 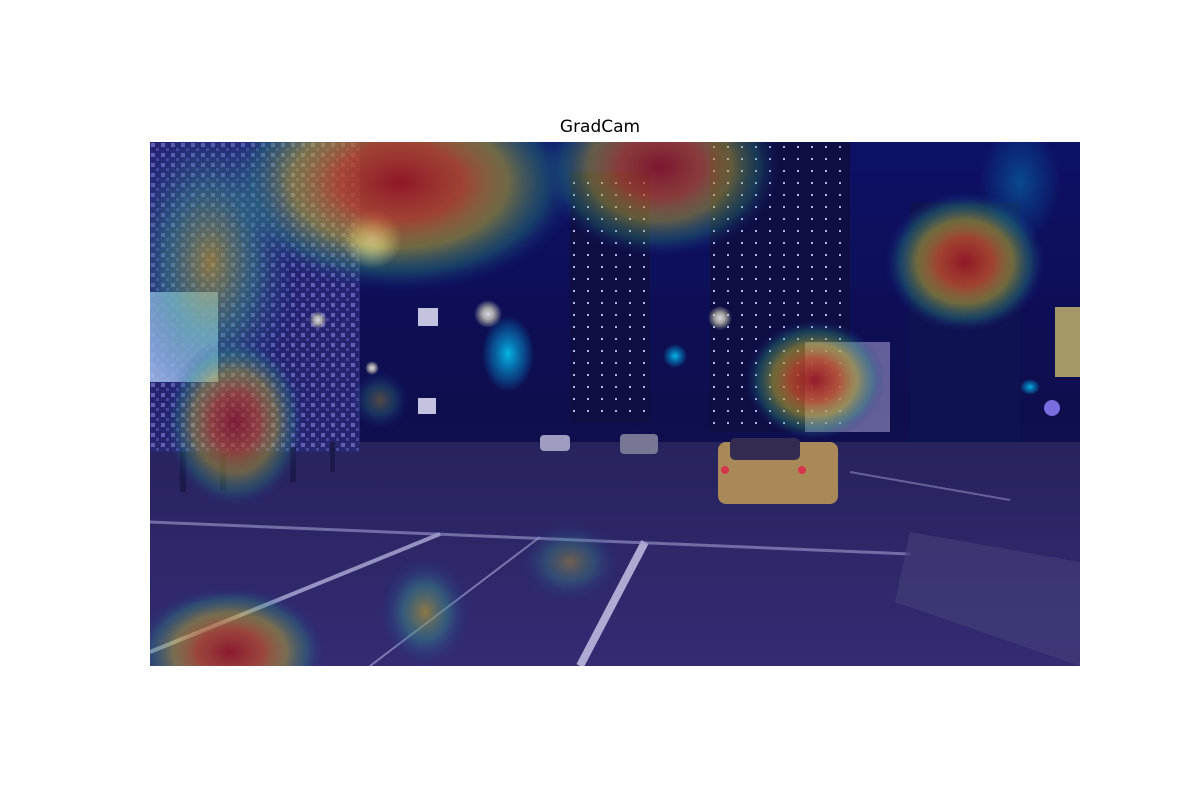 What do you see at coordinates (1067, 342) in the screenshot?
I see `yellow-sign` at bounding box center [1067, 342].